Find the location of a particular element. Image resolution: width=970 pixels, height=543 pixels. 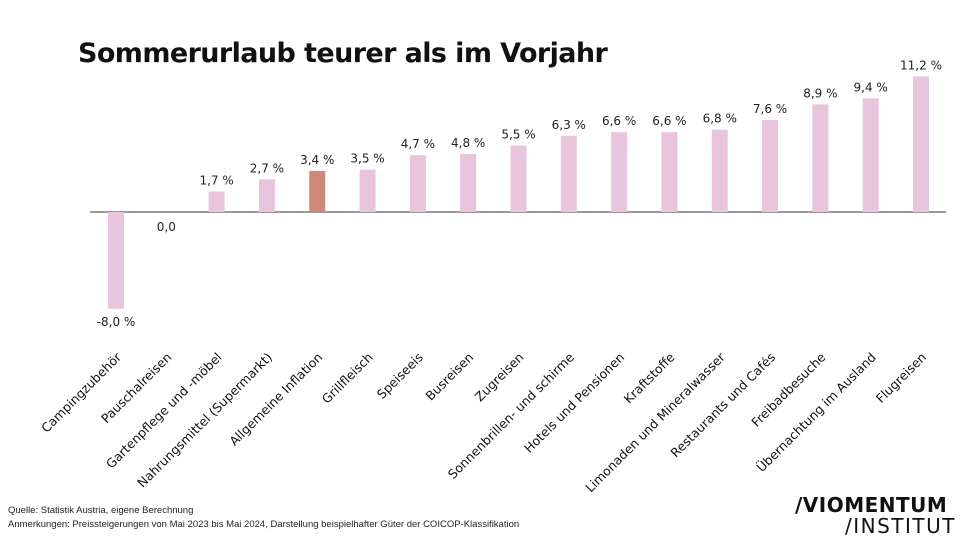

value-label-8: 5,5 % is located at coordinates (518, 134).